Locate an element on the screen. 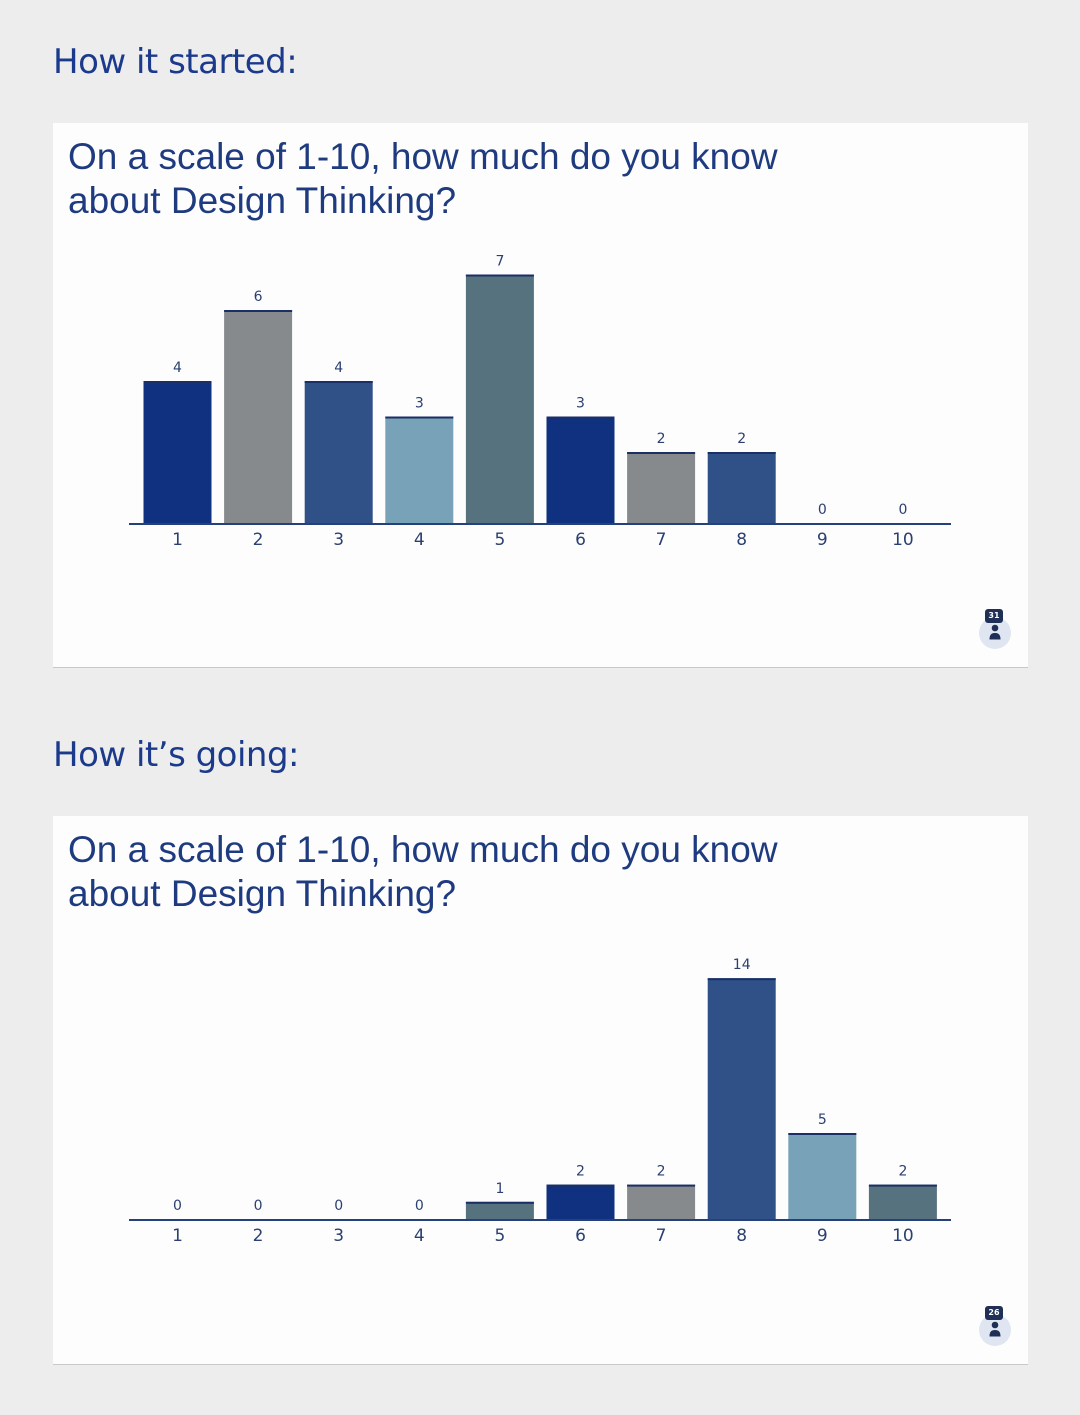 This screenshot has width=1080, height=1415. data-label: 7 is located at coordinates (499, 262).